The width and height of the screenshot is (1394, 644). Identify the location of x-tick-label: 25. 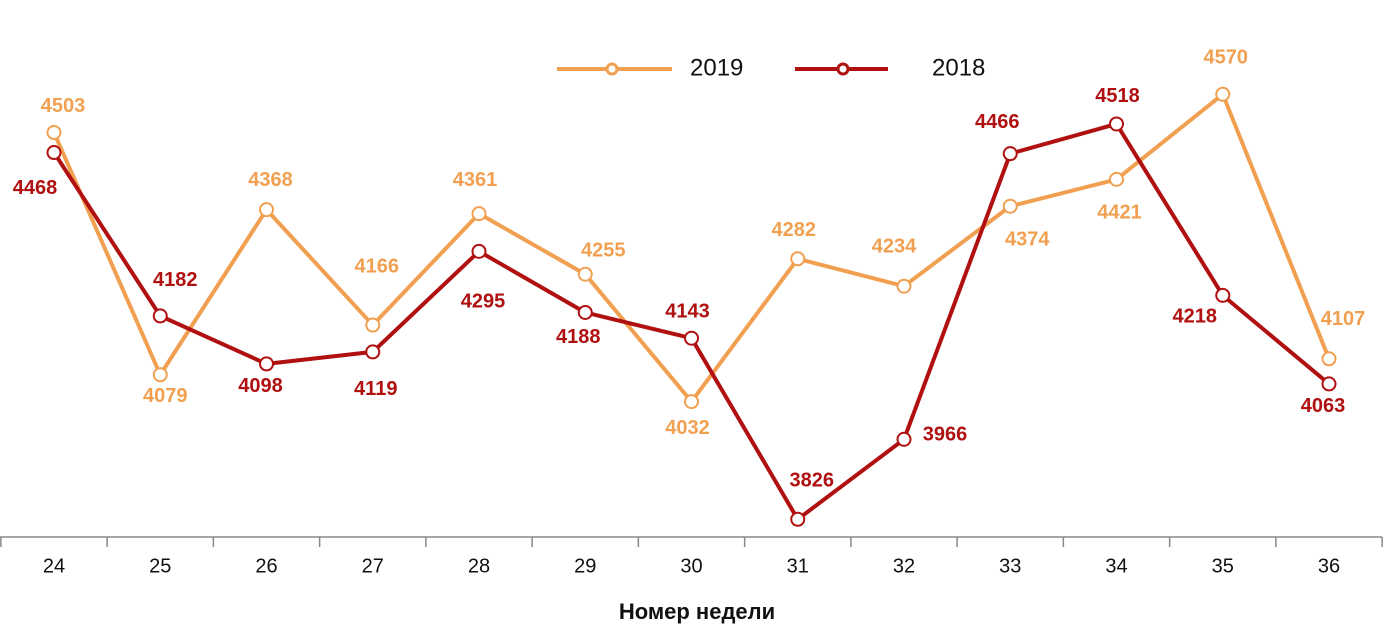
(160, 566).